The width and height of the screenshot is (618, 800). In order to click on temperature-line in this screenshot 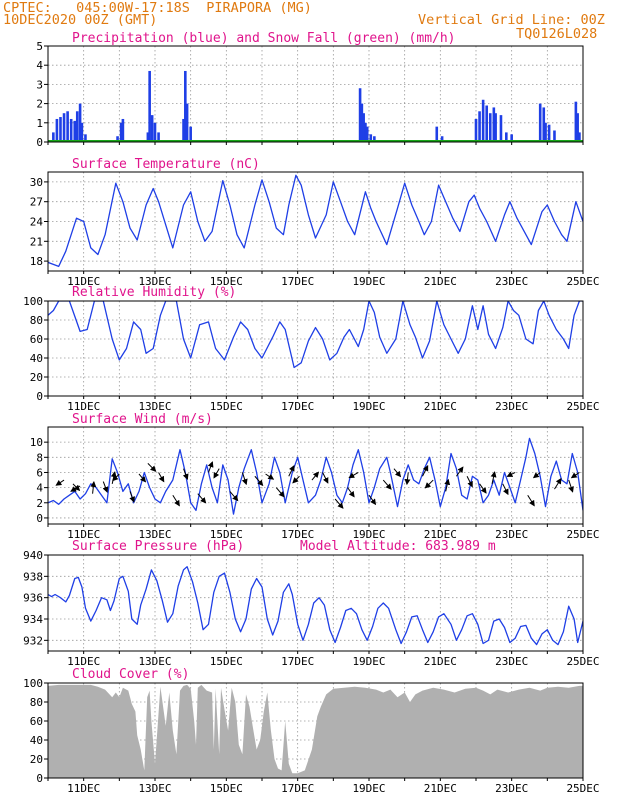, I will do `click(315, 221)`.